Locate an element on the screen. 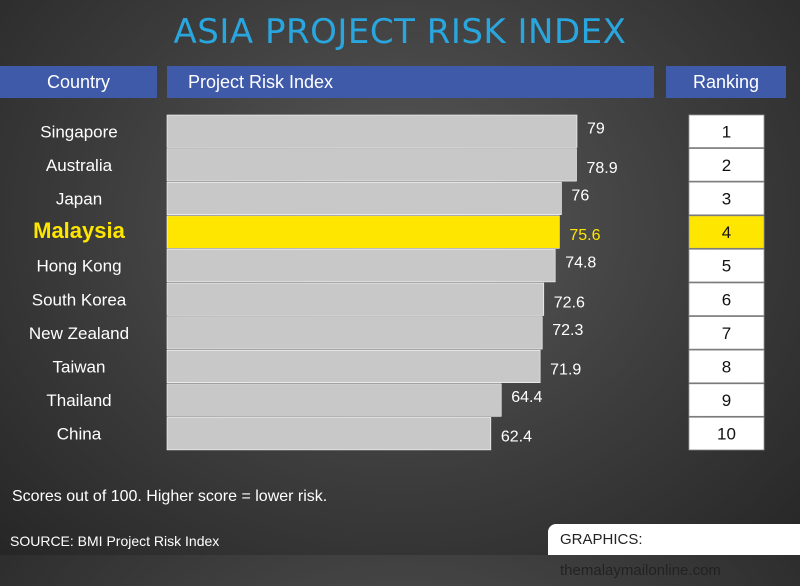 The image size is (800, 586). value-label: 72.6 is located at coordinates (569, 302).